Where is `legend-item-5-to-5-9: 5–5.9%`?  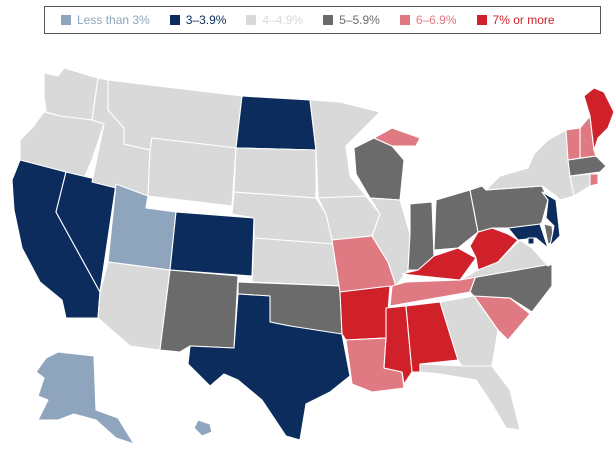
legend-item-5-to-5-9: 5–5.9% is located at coordinates (351, 20).